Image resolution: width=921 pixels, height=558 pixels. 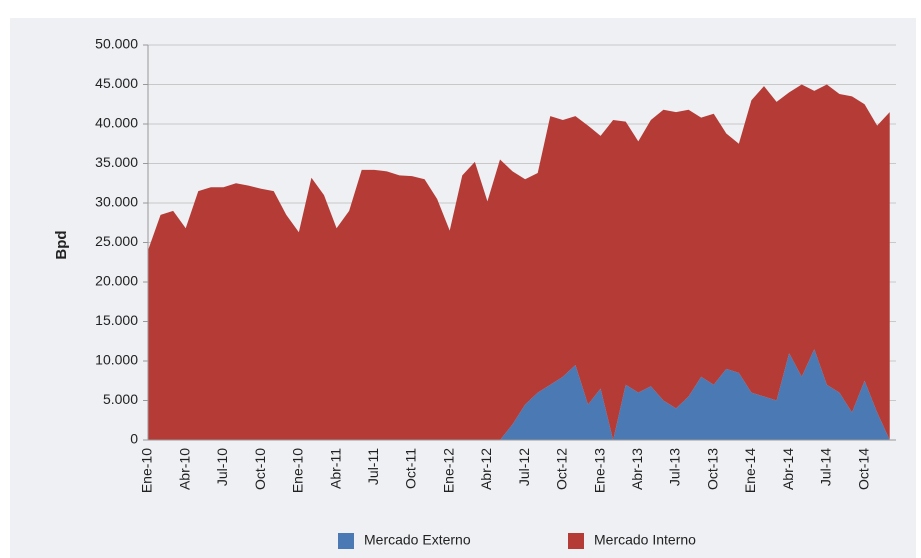 I want to click on x-tick-label: Jul-11, so click(x=373, y=466).